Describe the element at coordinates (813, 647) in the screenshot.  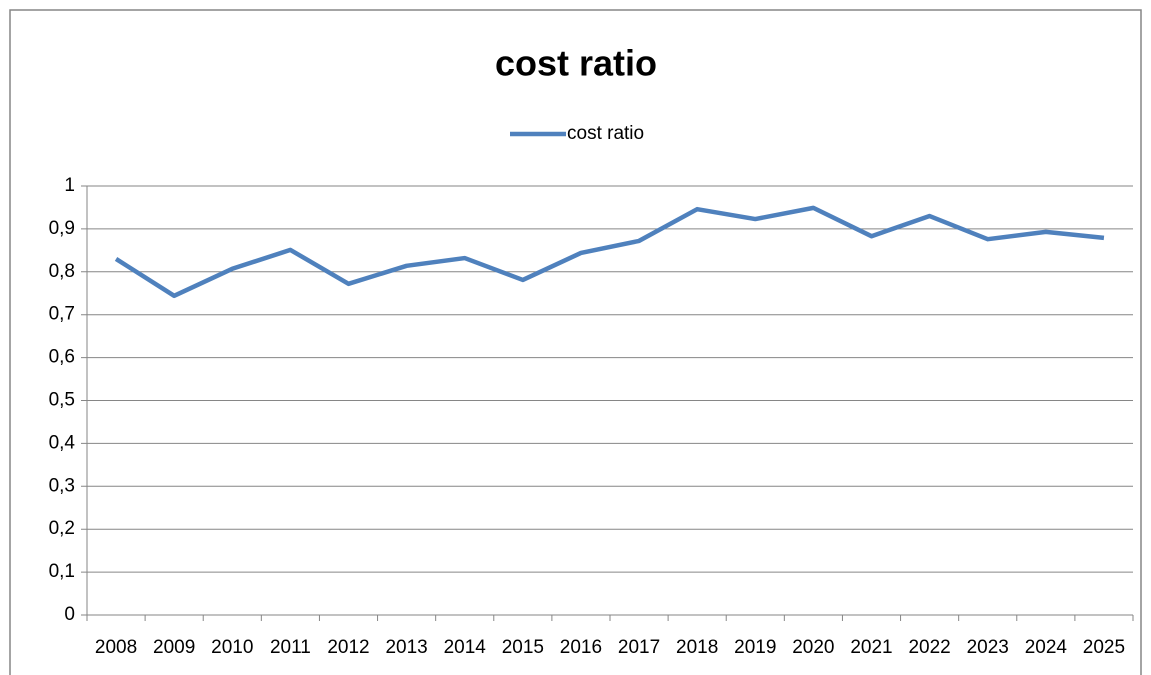
I see `x-tick-label: 2020` at that location.